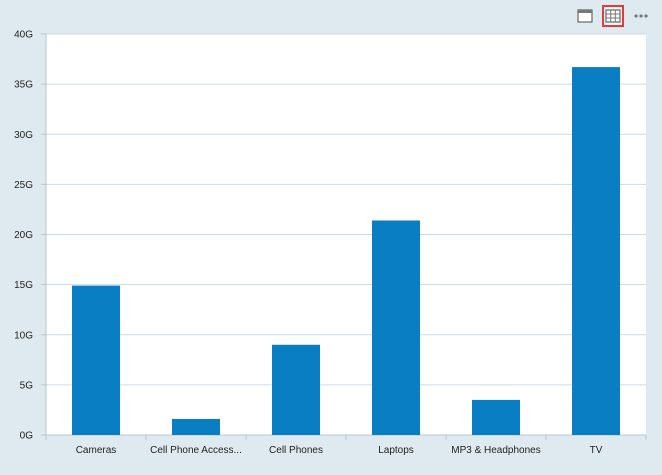 The width and height of the screenshot is (662, 475). What do you see at coordinates (23, 285) in the screenshot?
I see `y-tick-label: 15G` at bounding box center [23, 285].